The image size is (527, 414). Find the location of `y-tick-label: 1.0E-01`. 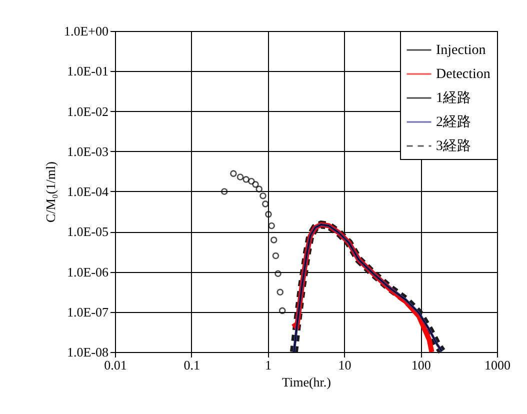

y-tick-label: 1.0E-01 is located at coordinates (87, 71).